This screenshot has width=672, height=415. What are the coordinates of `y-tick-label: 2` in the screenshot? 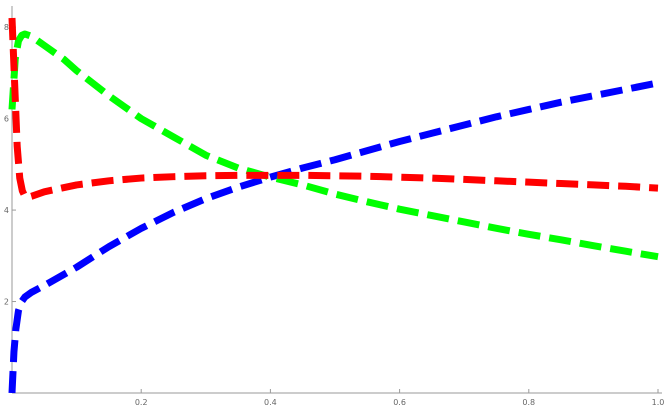 It's located at (6, 302).